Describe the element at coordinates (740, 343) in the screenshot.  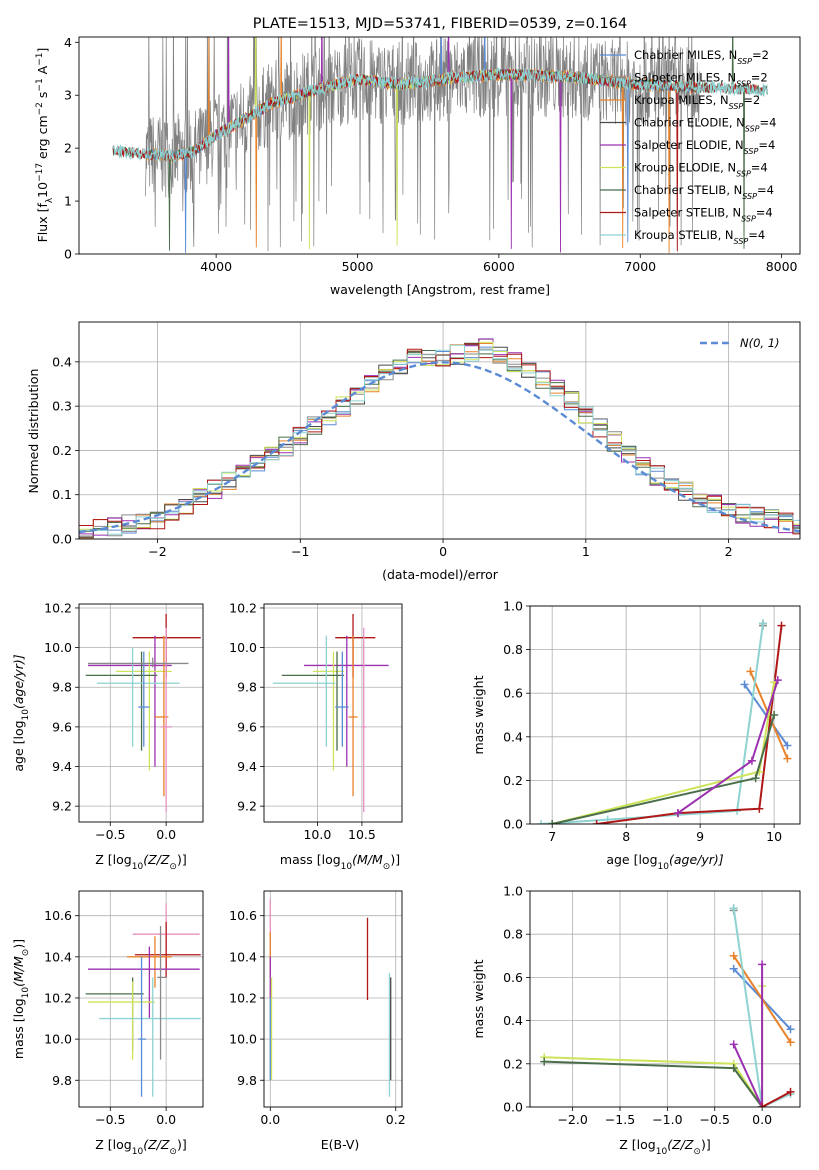
I see `legend: N(0, 1)` at that location.